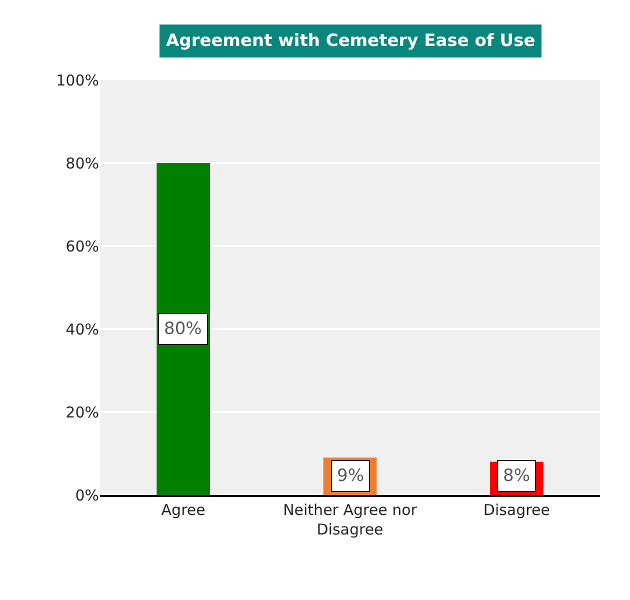 This screenshot has height=600, width=630. What do you see at coordinates (82, 329) in the screenshot?
I see `y-tick-label: 40%` at bounding box center [82, 329].